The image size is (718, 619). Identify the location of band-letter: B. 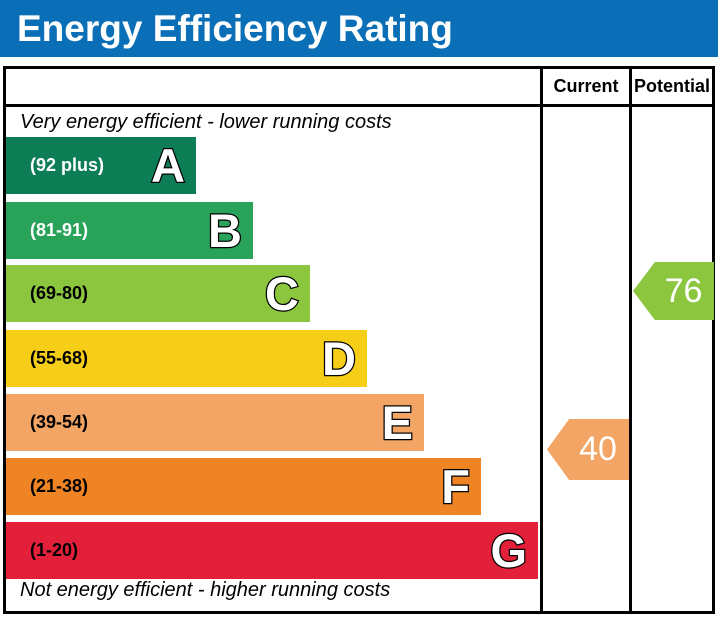
(225, 230).